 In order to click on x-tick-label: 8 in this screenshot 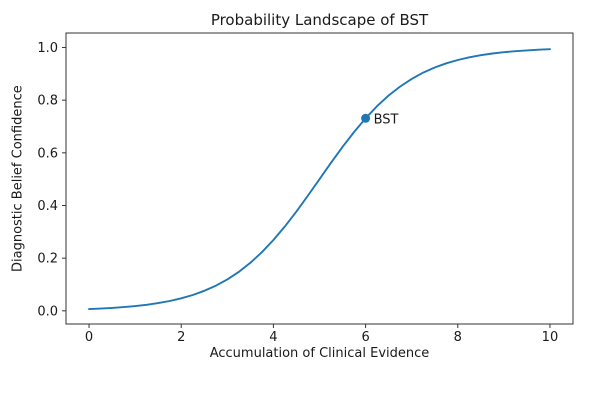, I will do `click(458, 337)`.